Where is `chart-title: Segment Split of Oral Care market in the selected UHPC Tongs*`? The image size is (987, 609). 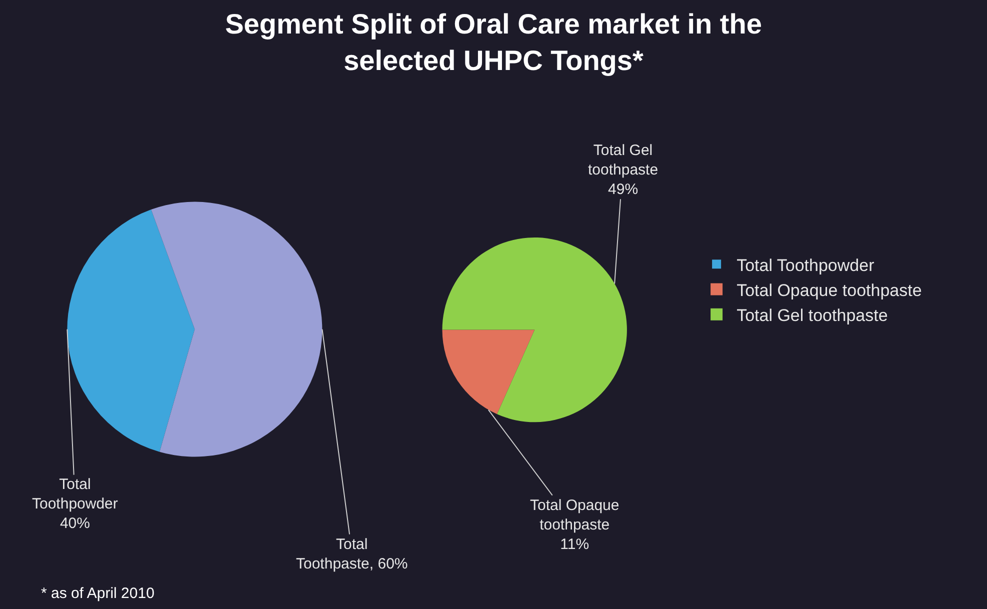
chart-title: Segment Split of Oral Care market in the selected UHPC Tongs* is located at coordinates (493, 42).